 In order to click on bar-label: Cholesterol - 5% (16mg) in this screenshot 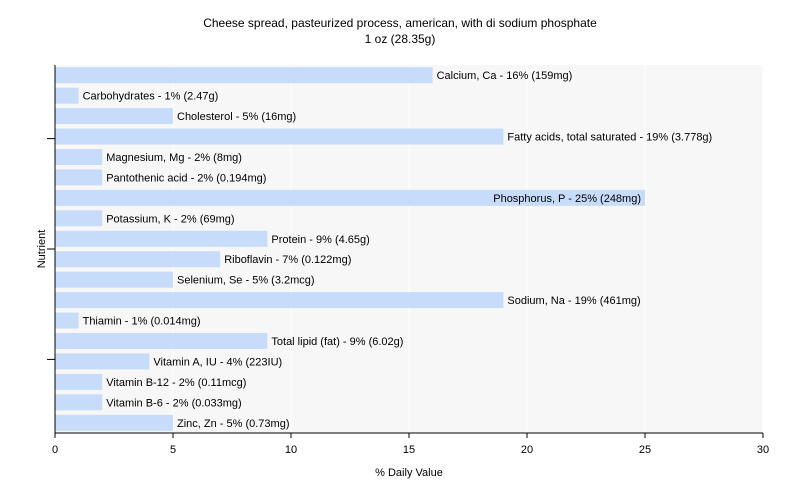, I will do `click(236, 117)`.